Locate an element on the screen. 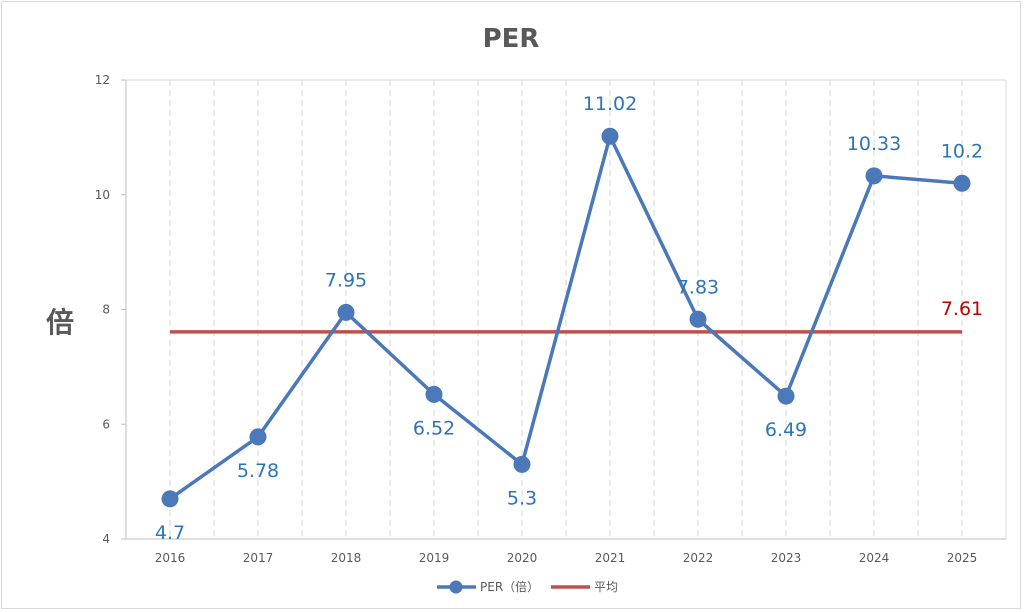  y-tick-label: 12 is located at coordinates (102, 80).